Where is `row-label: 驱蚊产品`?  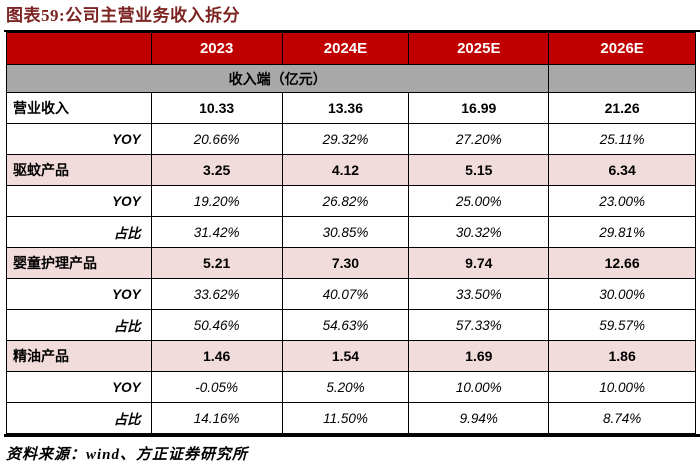 row-label: 驱蚊产品 is located at coordinates (79, 170).